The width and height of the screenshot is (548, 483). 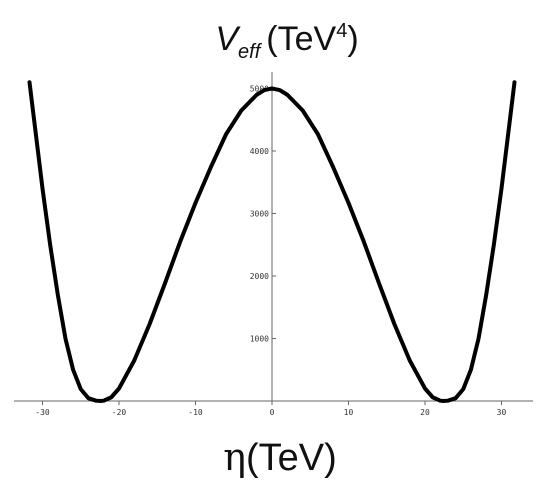 What do you see at coordinates (259, 276) in the screenshot?
I see `y-tick-label: 2000` at bounding box center [259, 276].